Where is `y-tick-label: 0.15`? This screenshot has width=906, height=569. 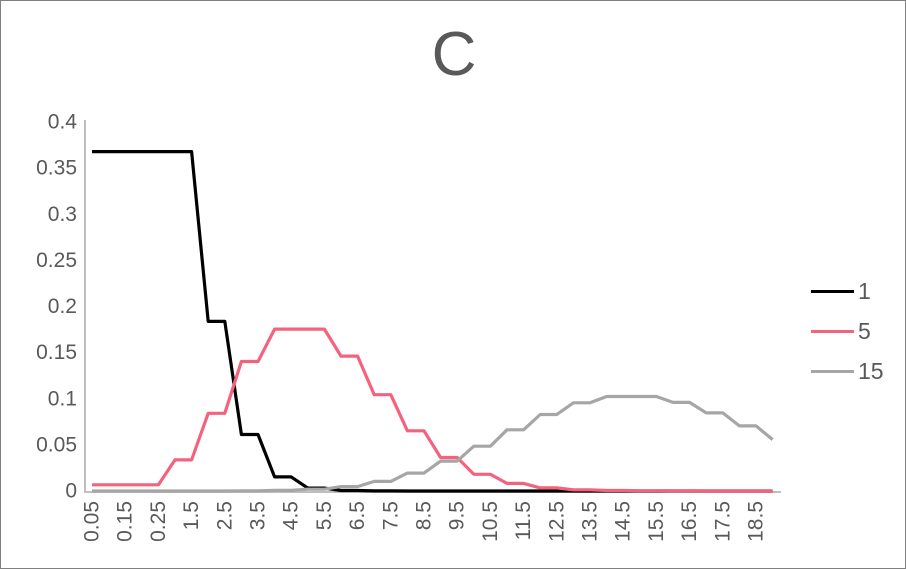
y-tick-label: 0.15 is located at coordinates (56, 352).